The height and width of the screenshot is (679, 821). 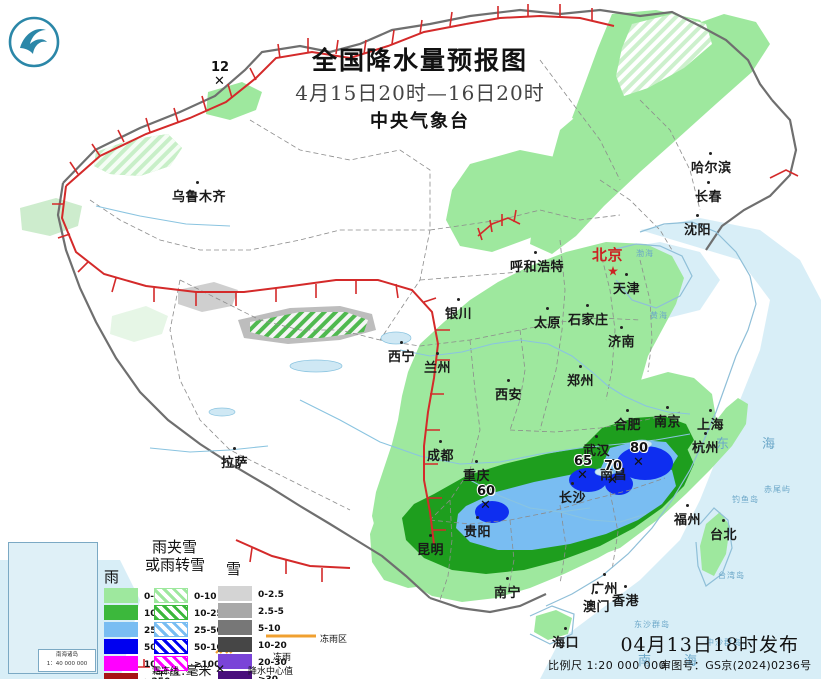 What do you see at coordinates (638, 205) in the screenshot?
I see `border-detail` at bounding box center [638, 205].